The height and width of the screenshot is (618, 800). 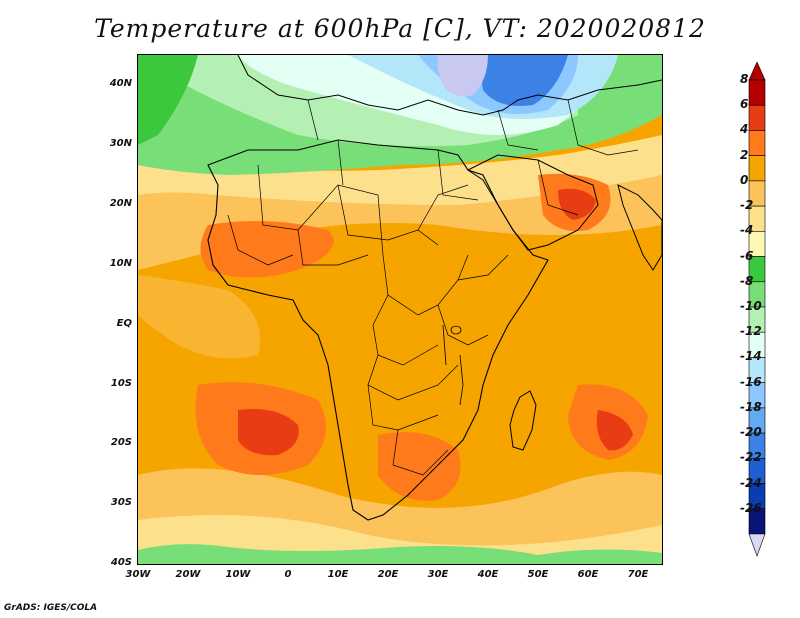 What do you see at coordinates (438, 574) in the screenshot?
I see `lon-label-30e: 30E` at bounding box center [438, 574].